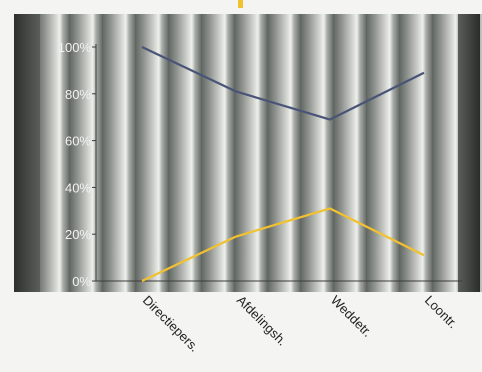 The height and width of the screenshot is (372, 482). Describe the element at coordinates (262, 321) in the screenshot. I see `x-category-label: Afdelingsh.` at that location.